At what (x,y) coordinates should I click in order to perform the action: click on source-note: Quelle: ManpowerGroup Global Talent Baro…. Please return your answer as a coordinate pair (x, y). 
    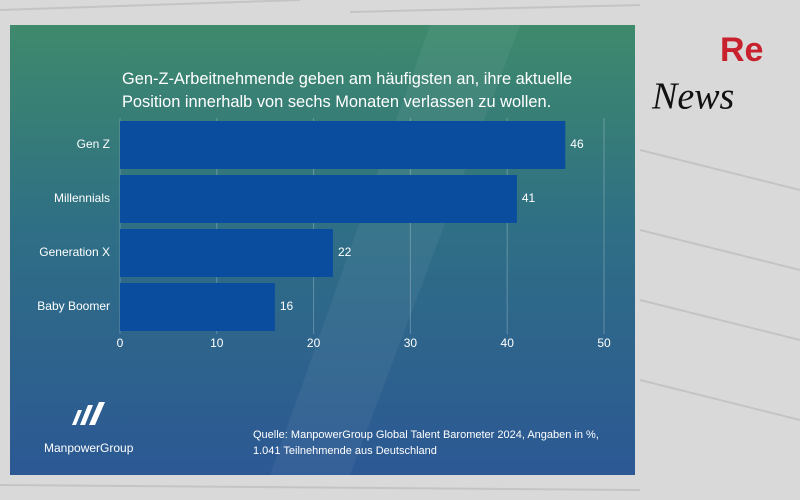
    Looking at the image, I should click on (426, 435).